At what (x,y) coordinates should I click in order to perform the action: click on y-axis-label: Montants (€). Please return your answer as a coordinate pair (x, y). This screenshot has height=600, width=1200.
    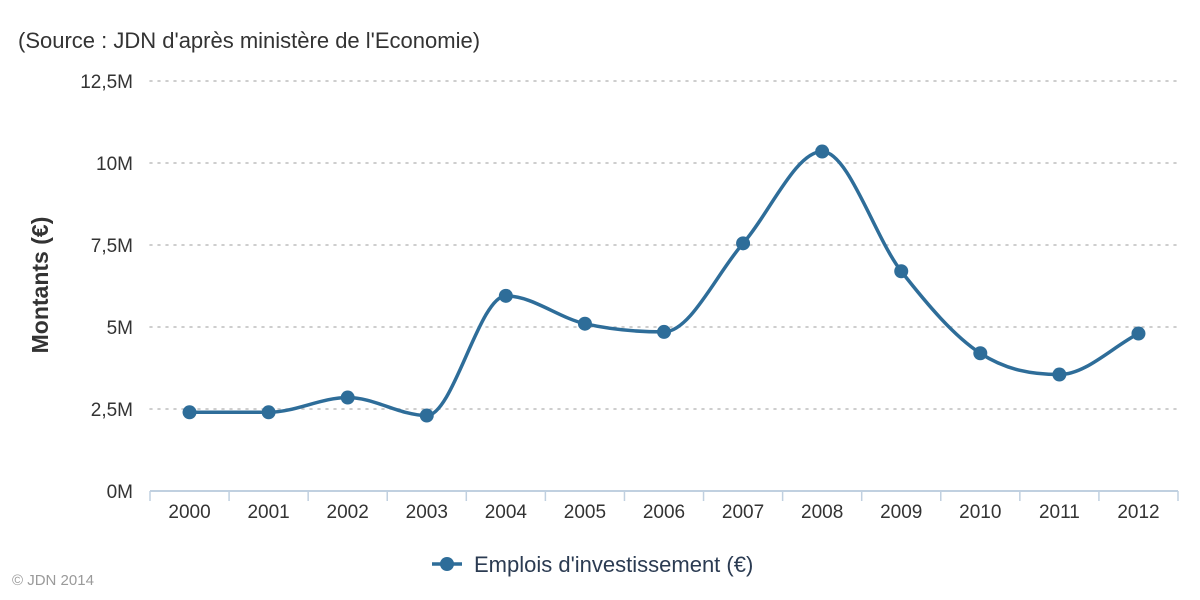
    Looking at the image, I should click on (40, 285).